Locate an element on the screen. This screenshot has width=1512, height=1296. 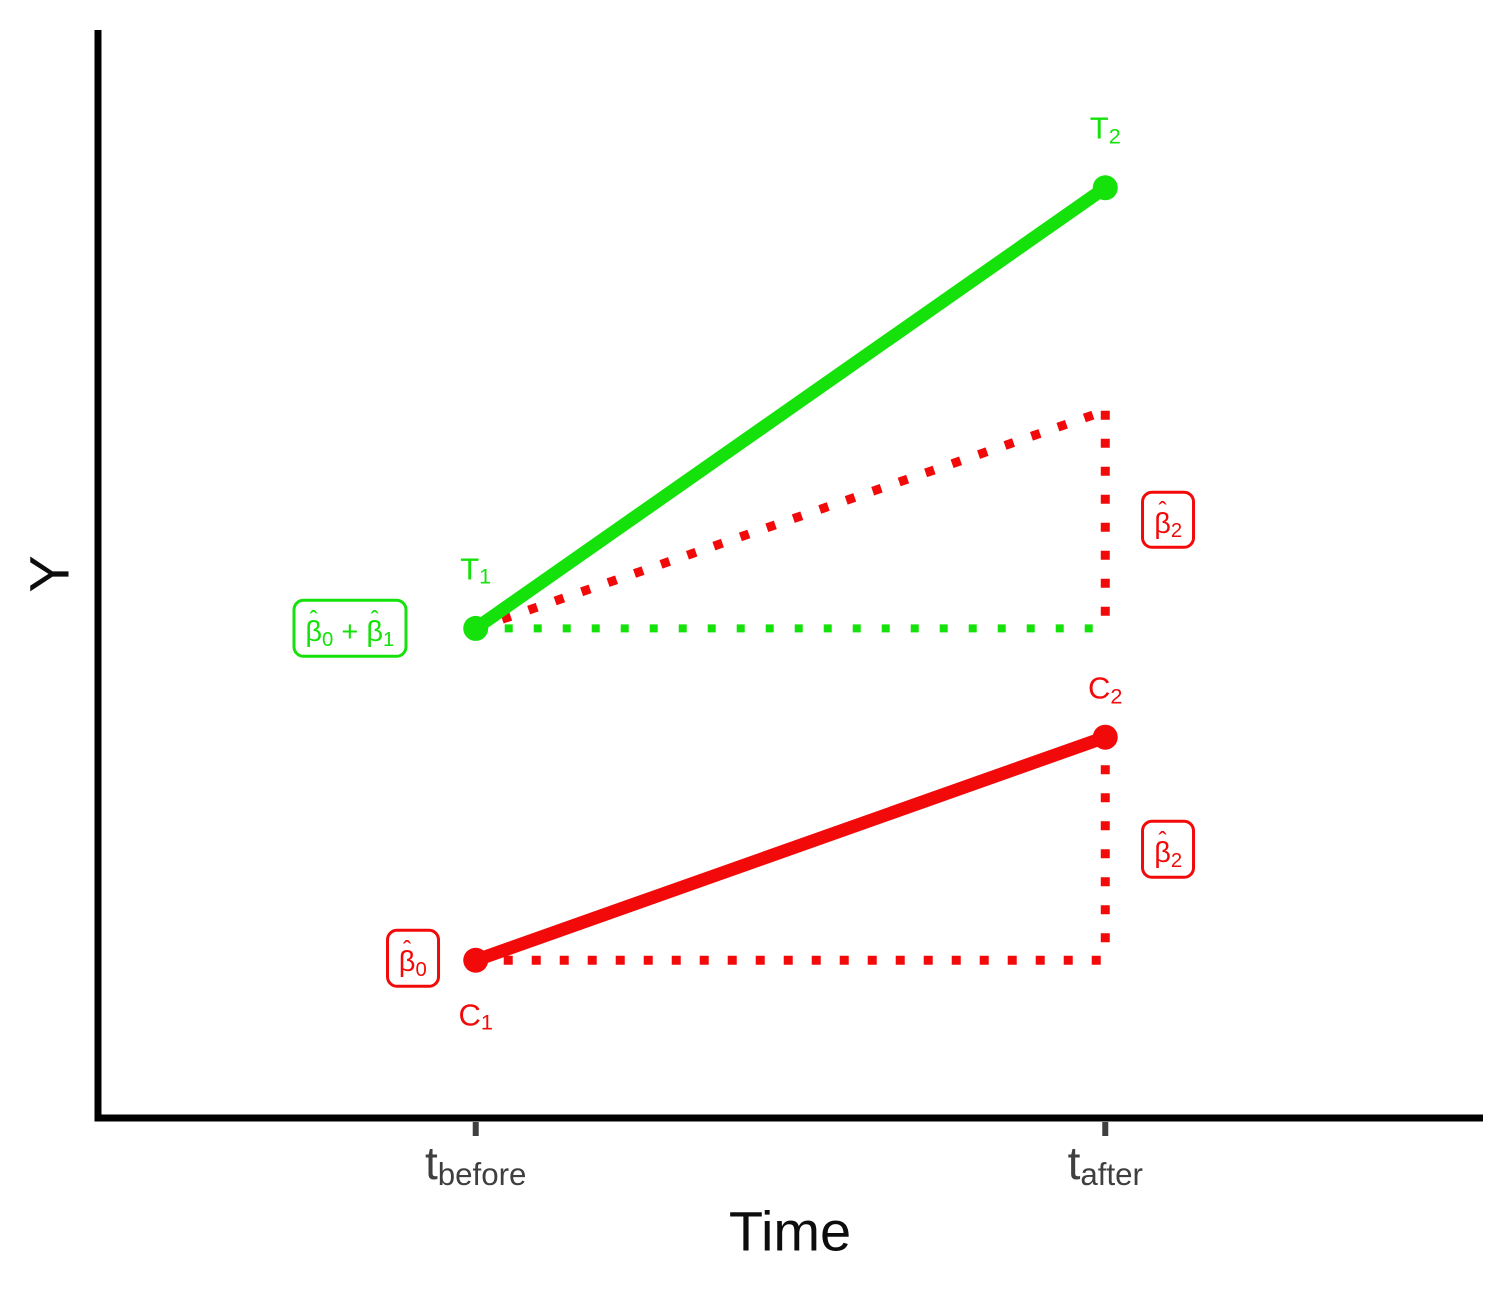
treatment-parallel-trend-dotted is located at coordinates (790, 519).